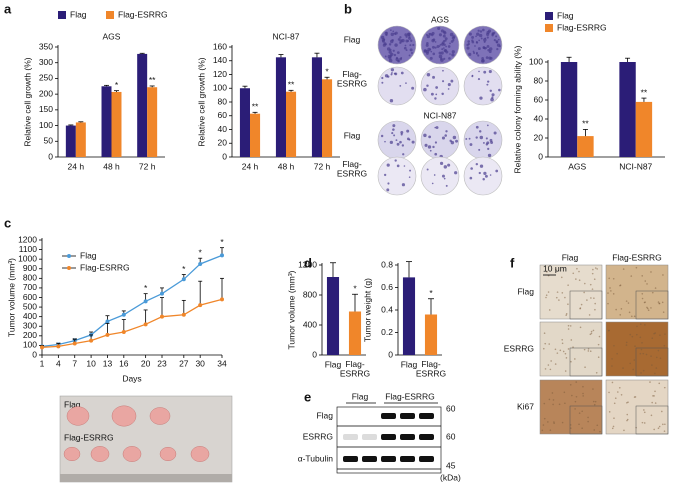  I want to click on legend-label: Flag-ESRRG, so click(105, 267).